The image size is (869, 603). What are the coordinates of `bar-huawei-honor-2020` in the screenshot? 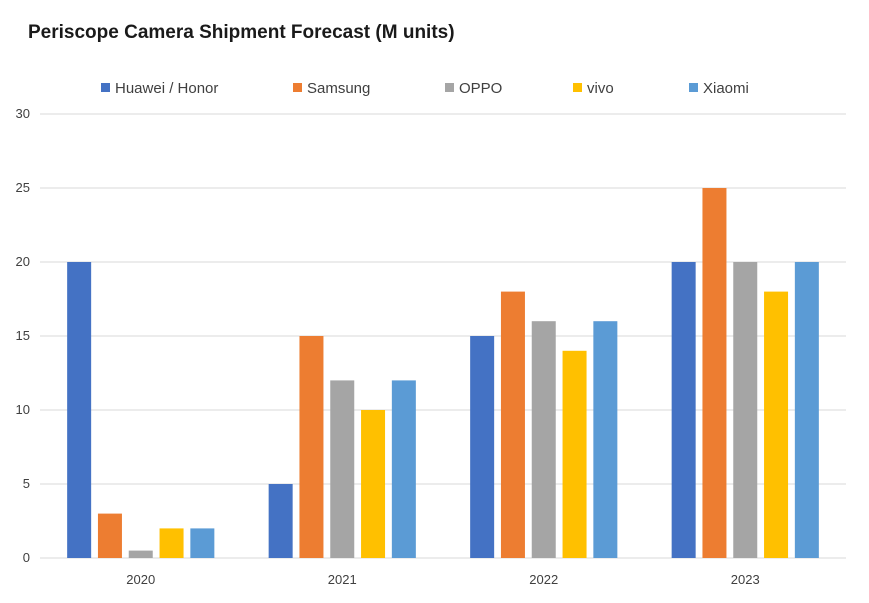 It's located at (79, 410).